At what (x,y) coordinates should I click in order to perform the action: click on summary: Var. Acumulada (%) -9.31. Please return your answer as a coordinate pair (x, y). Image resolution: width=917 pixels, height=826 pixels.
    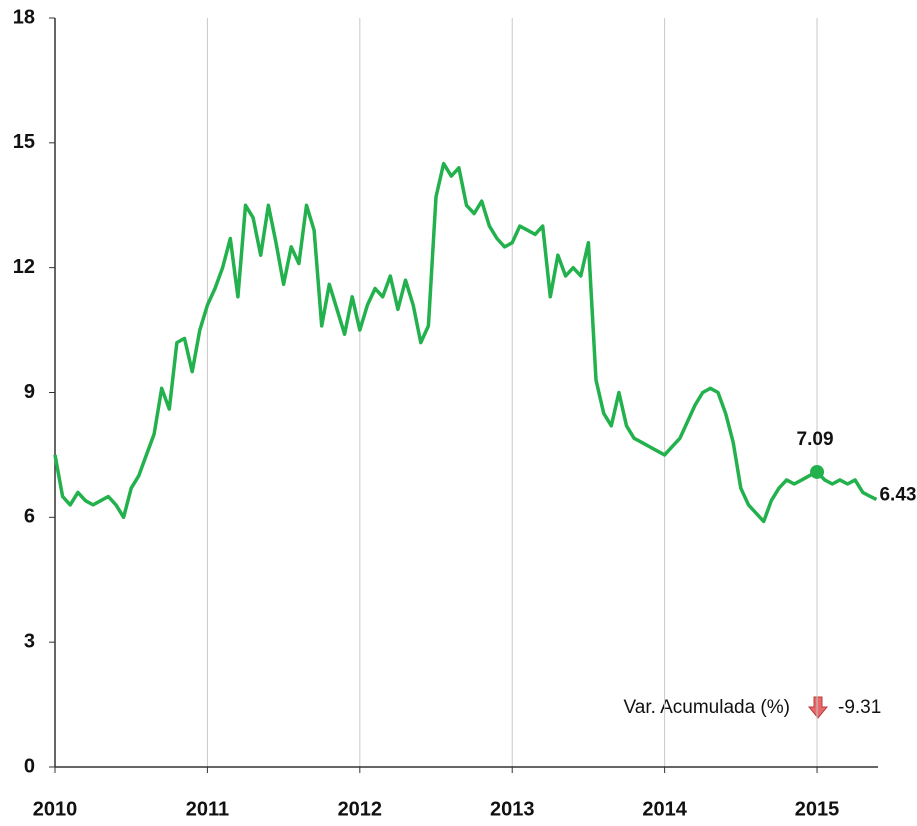
    Looking at the image, I should click on (752, 707).